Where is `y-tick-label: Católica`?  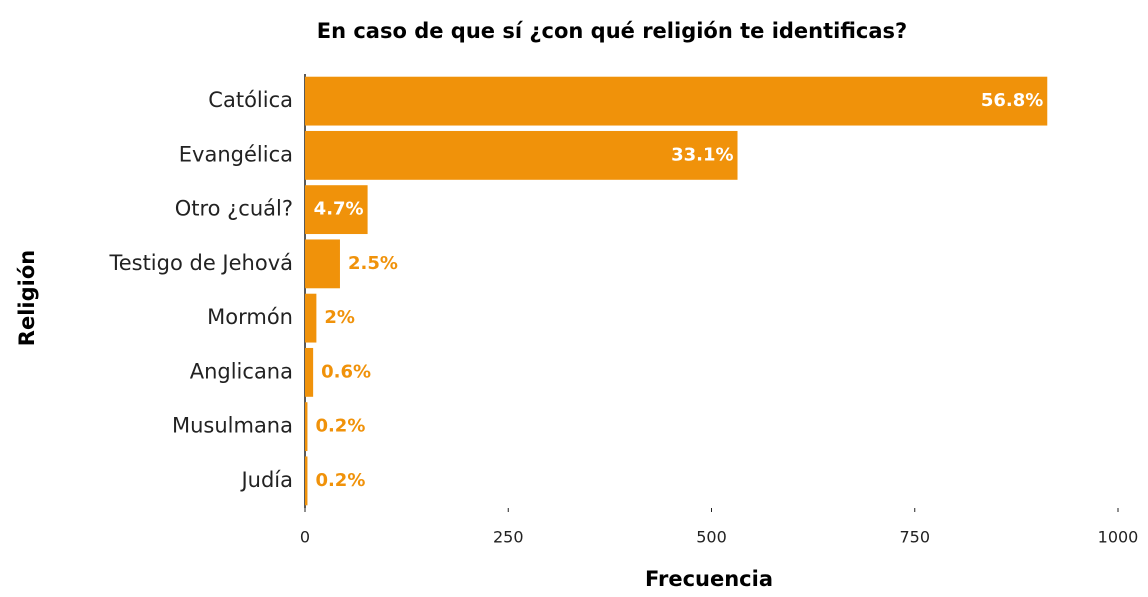 y-tick-label: Católica is located at coordinates (250, 100).